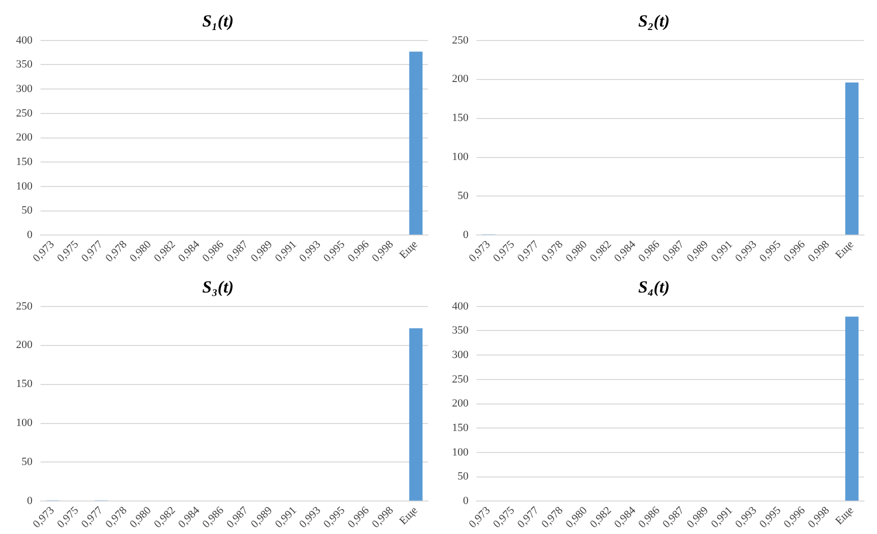 The width and height of the screenshot is (877, 534). I want to click on chart-title: S₁(t), so click(218, 21).